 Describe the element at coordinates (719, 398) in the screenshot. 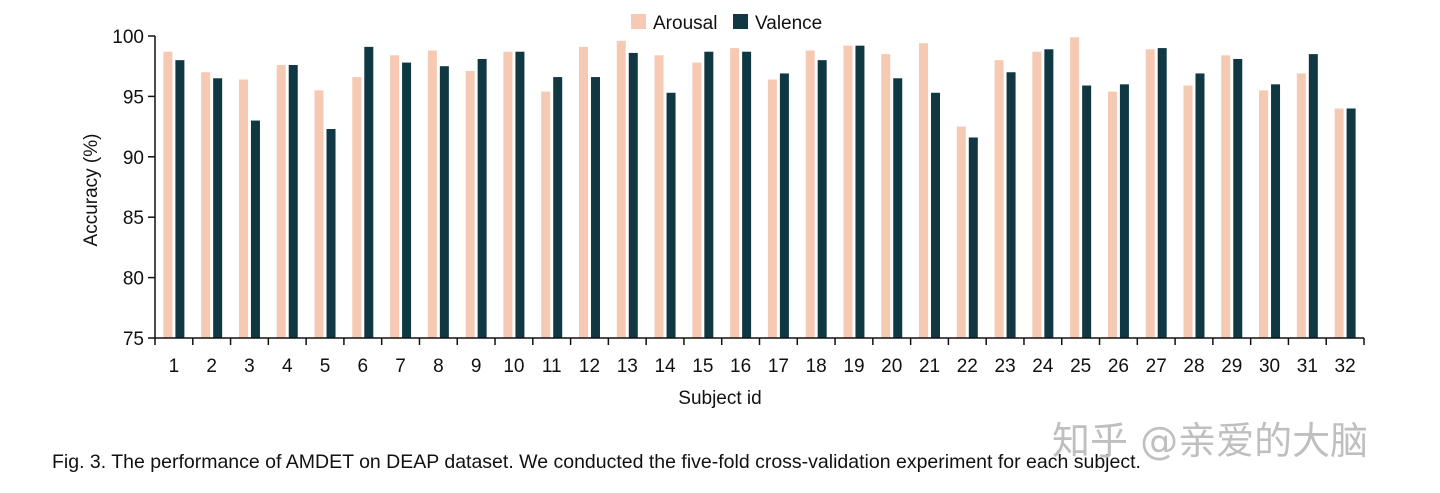

I see `x-axis-label: Subject id` at that location.